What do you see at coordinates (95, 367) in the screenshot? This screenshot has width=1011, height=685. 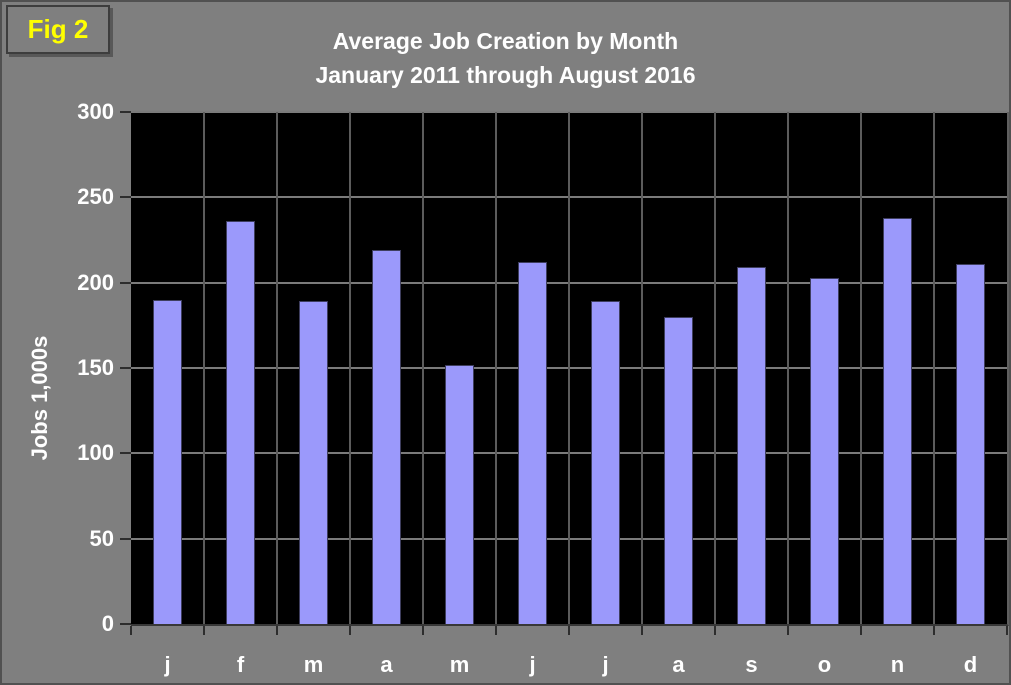 I see `y-axis-tick-label: 150` at bounding box center [95, 367].